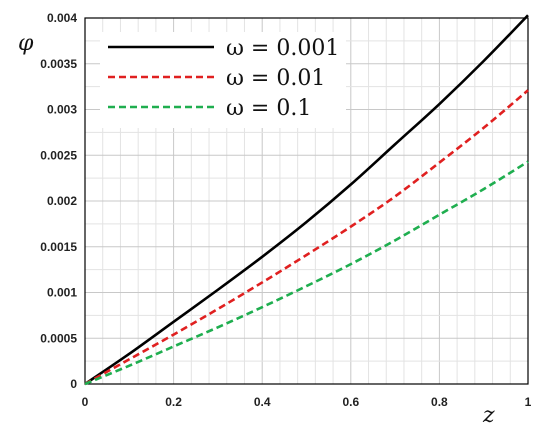 The height and width of the screenshot is (438, 550). Describe the element at coordinates (350, 402) in the screenshot. I see `x-tick-label: 0.6` at that location.